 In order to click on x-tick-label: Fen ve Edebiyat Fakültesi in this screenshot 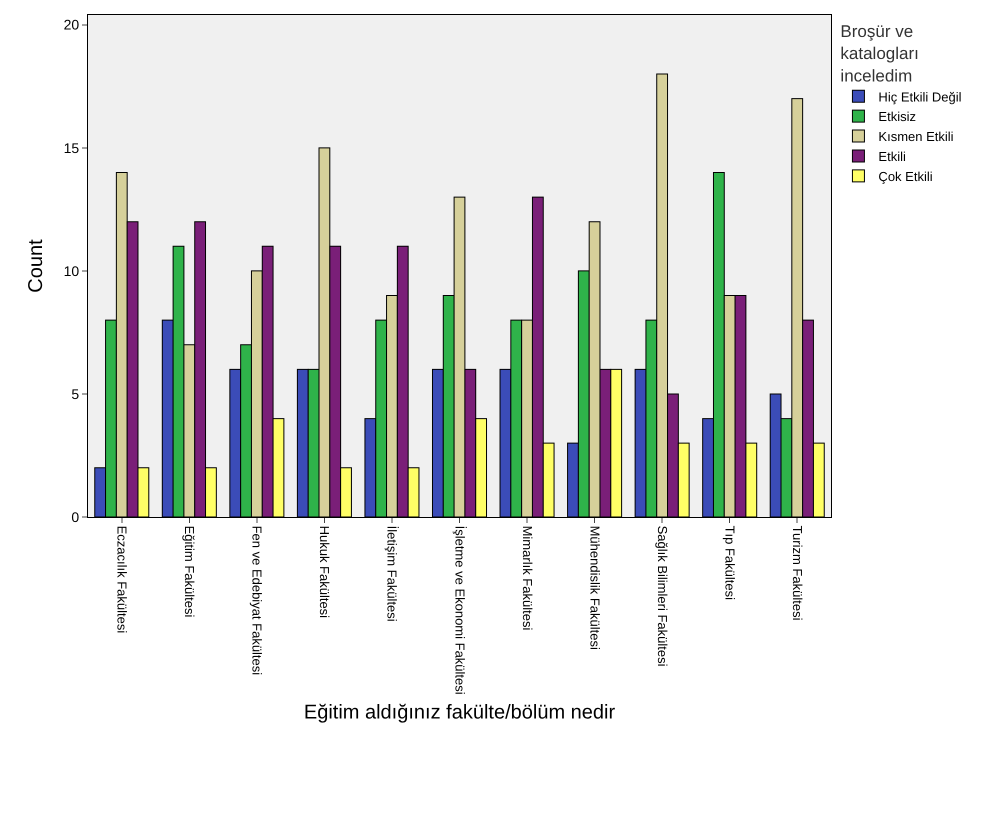, I will do `click(257, 601)`.